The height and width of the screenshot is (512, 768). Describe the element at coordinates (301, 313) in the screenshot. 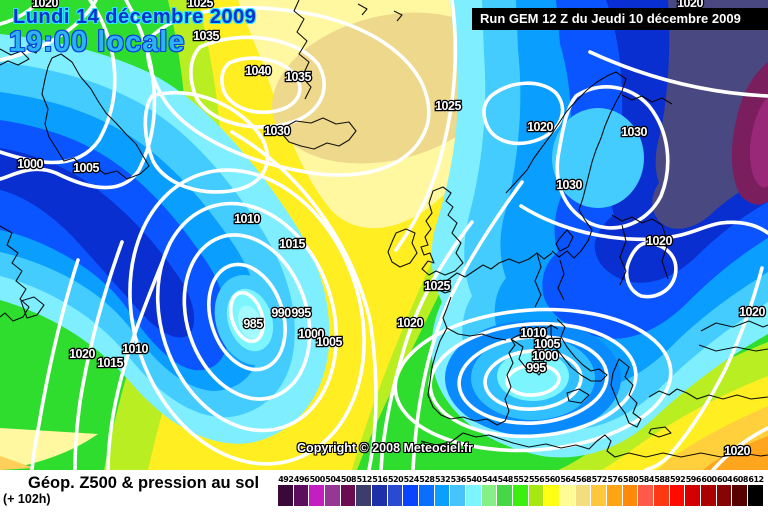

I see `isobar-label: 995` at that location.